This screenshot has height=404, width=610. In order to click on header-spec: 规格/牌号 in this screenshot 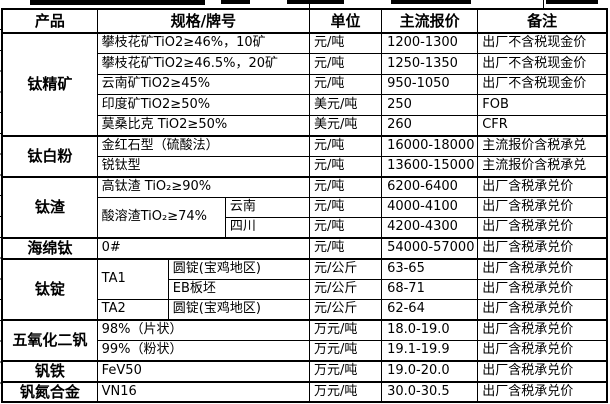, I will do `click(203, 21)`.